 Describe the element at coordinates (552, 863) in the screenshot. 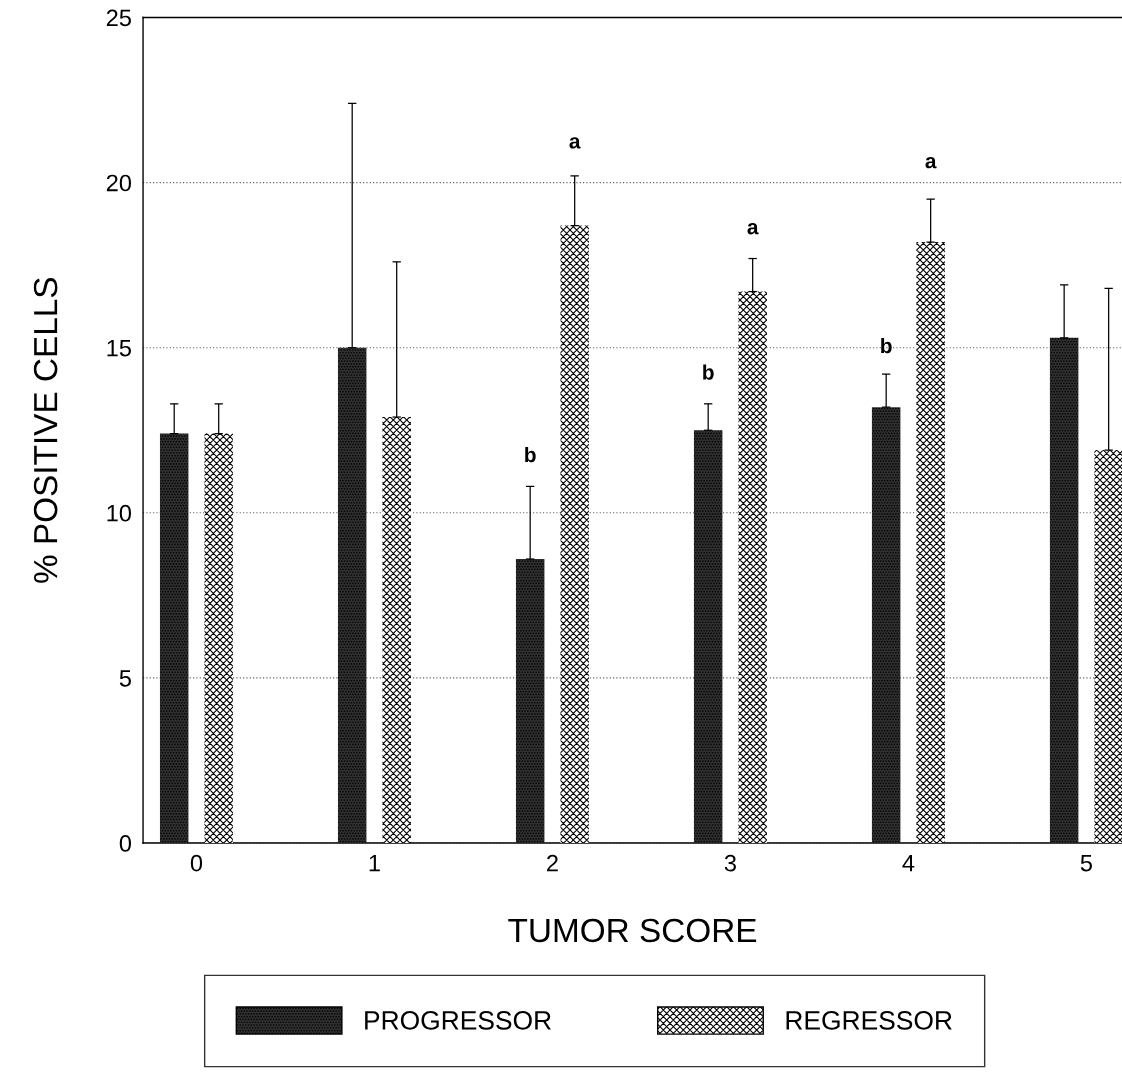

I see `x-tick-label: 2` at that location.